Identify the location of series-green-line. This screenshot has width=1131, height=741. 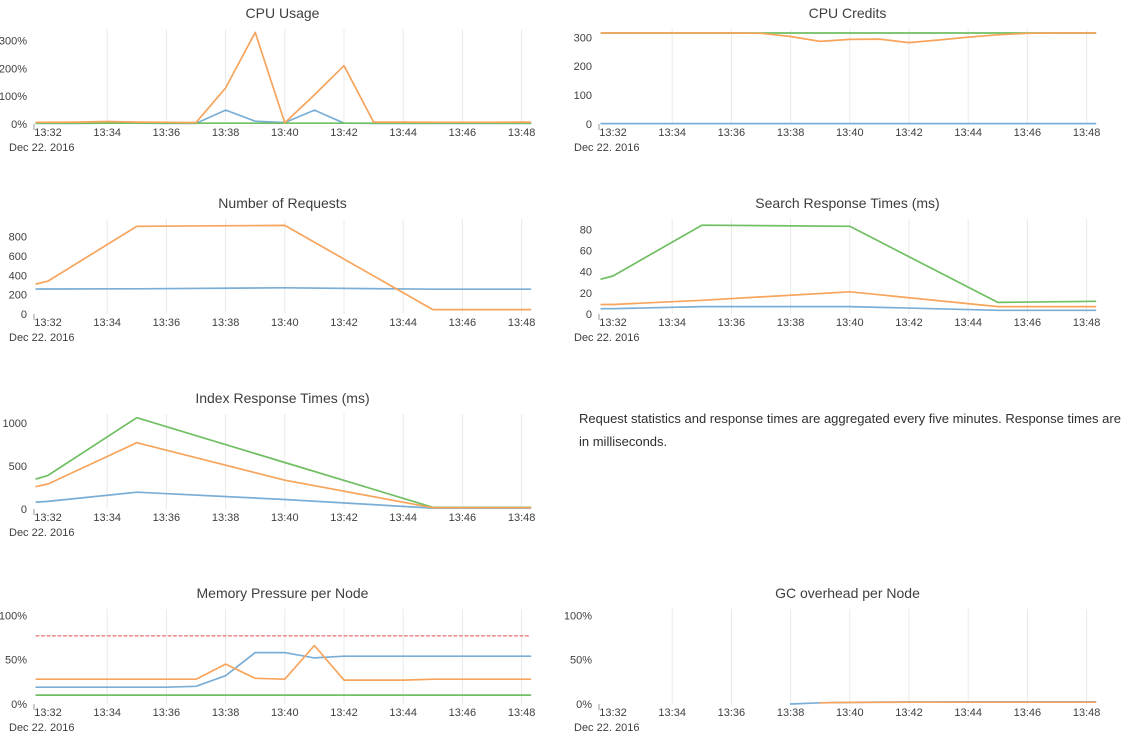
(848, 264).